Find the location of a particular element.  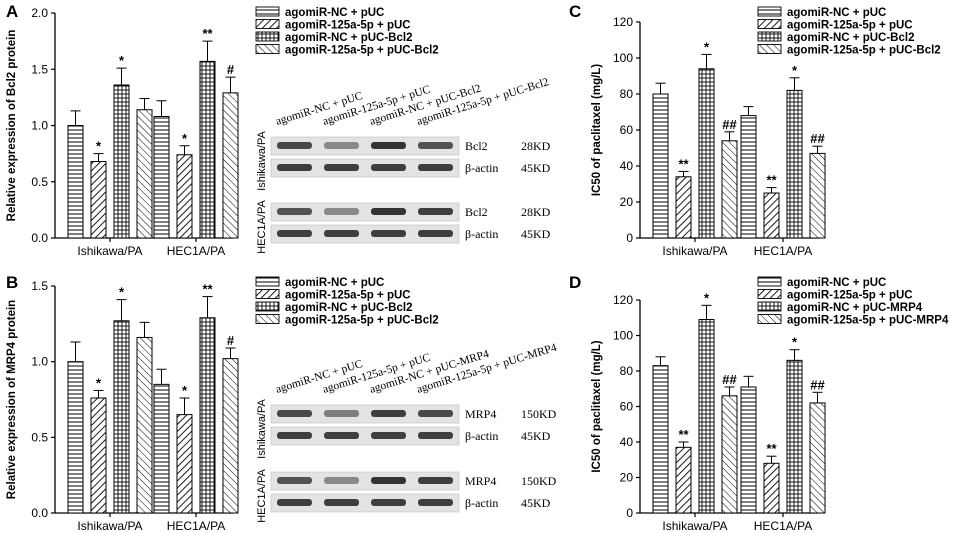

y-tick-label: 2.0 is located at coordinates (39, 13).